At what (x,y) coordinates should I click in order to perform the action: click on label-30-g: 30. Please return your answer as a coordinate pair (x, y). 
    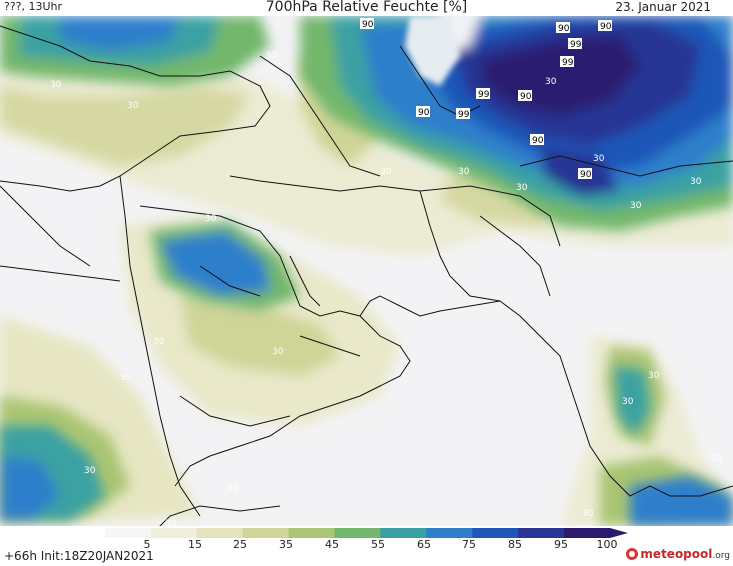
    Looking at the image, I should click on (464, 172).